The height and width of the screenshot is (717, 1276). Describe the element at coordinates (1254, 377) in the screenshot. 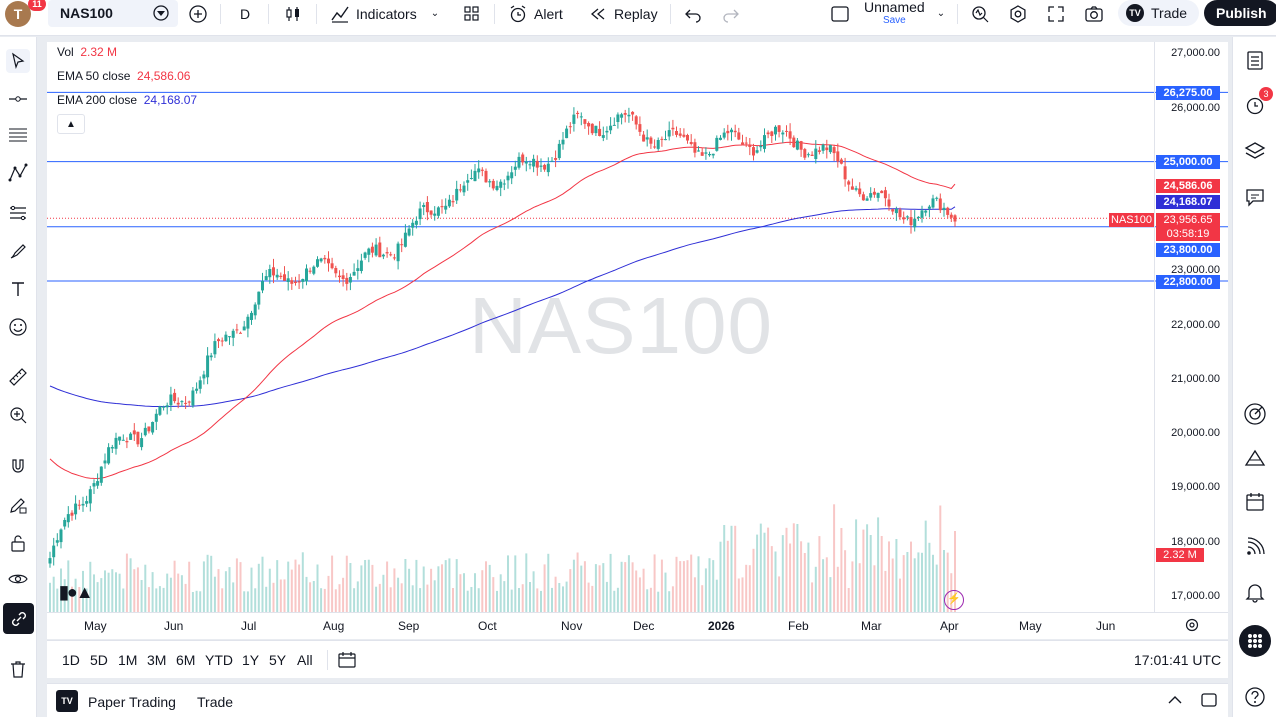

I see `right-sidebar: 3` at that location.